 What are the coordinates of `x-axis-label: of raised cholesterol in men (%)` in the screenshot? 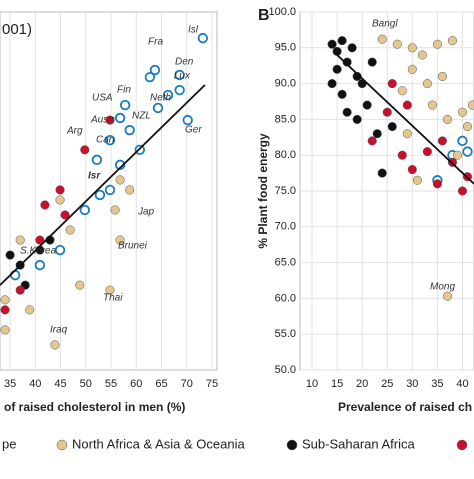 It's located at (94, 407).